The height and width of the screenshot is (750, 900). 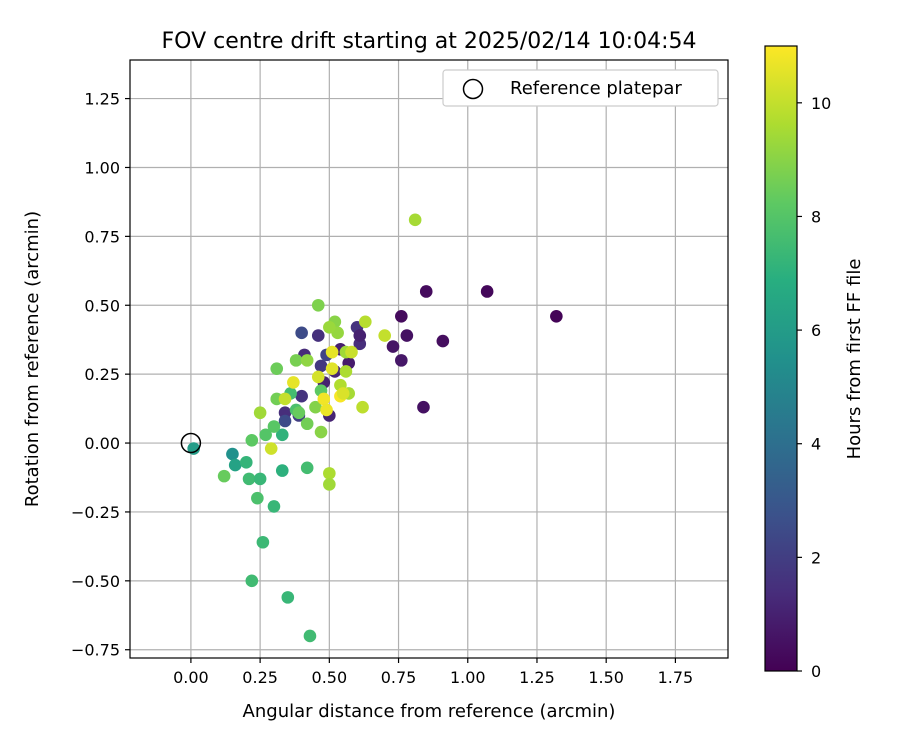 I want to click on legend: Reference platepar, so click(x=580, y=88).